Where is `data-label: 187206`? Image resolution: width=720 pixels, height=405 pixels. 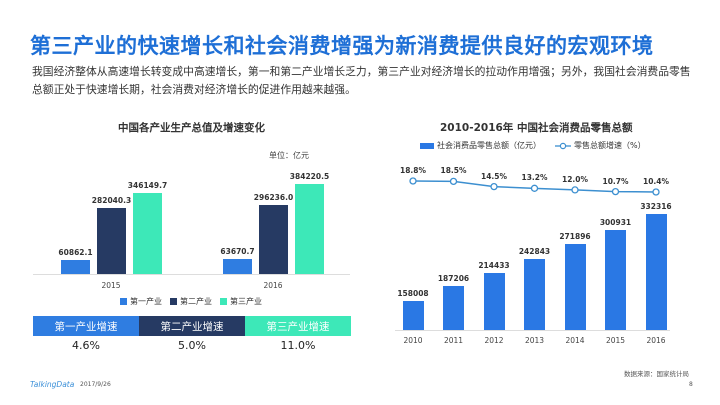
data-label: 187206 is located at coordinates (453, 279).